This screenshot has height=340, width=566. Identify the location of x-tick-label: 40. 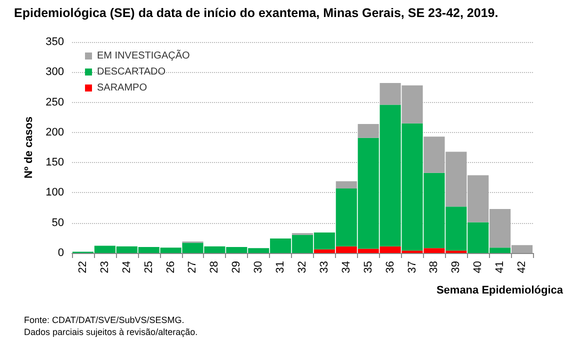
(478, 267).